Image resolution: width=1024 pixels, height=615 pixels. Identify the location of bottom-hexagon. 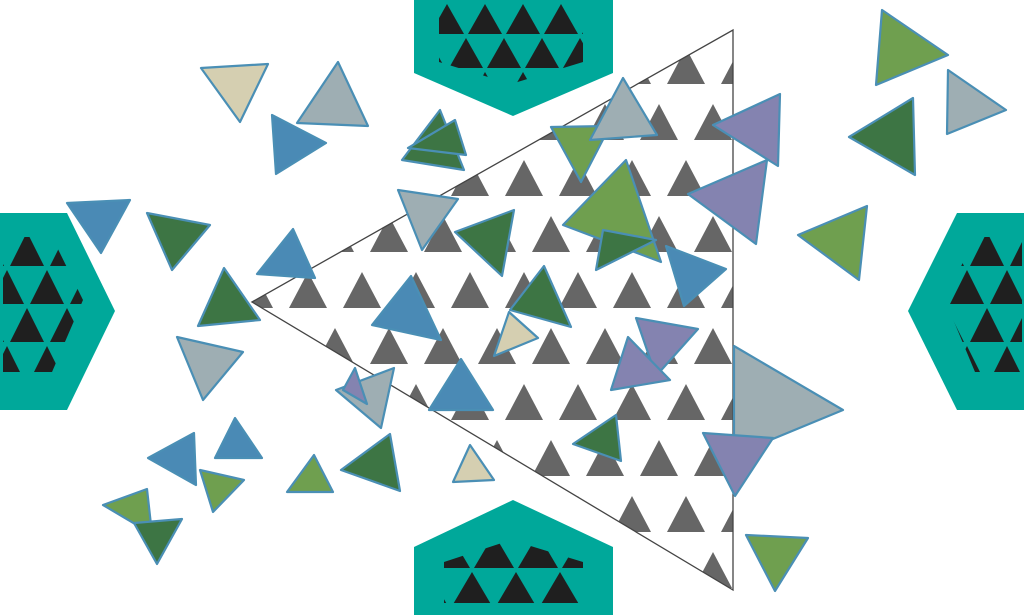
(513, 557).